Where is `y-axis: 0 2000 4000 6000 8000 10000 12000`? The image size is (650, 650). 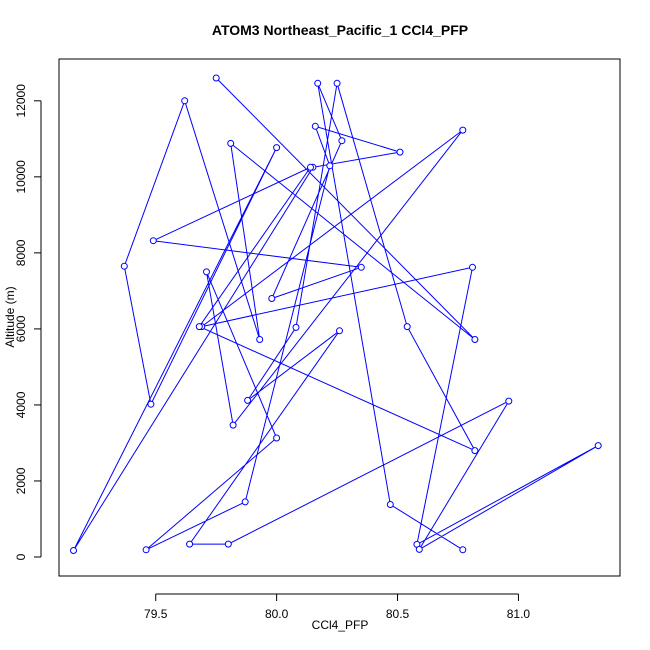
y-axis: 0 2000 4000 6000 8000 10000 12000 is located at coordinates (28, 322).